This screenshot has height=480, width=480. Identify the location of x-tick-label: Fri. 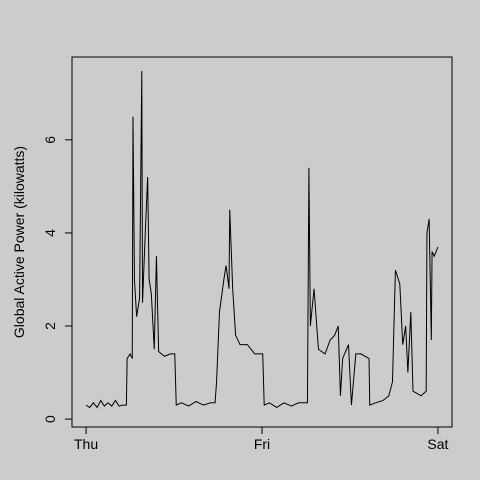
(262, 444).